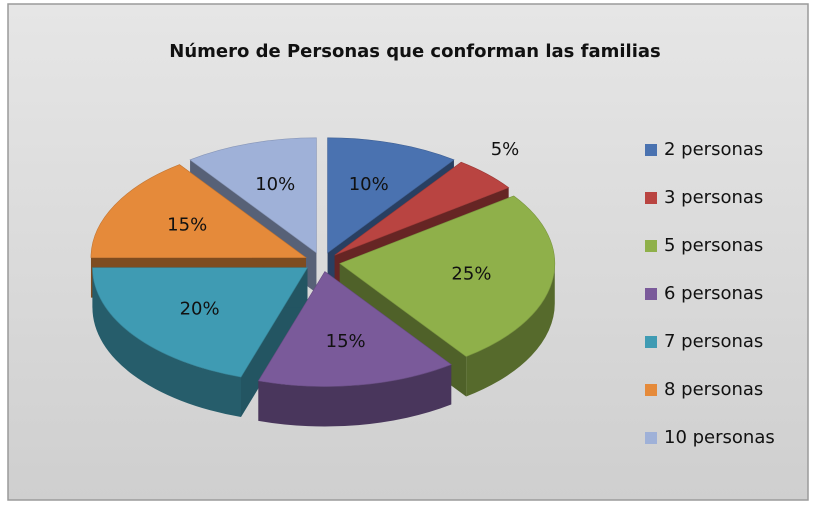  What do you see at coordinates (505, 149) in the screenshot?
I see `data-label: 5%` at bounding box center [505, 149].